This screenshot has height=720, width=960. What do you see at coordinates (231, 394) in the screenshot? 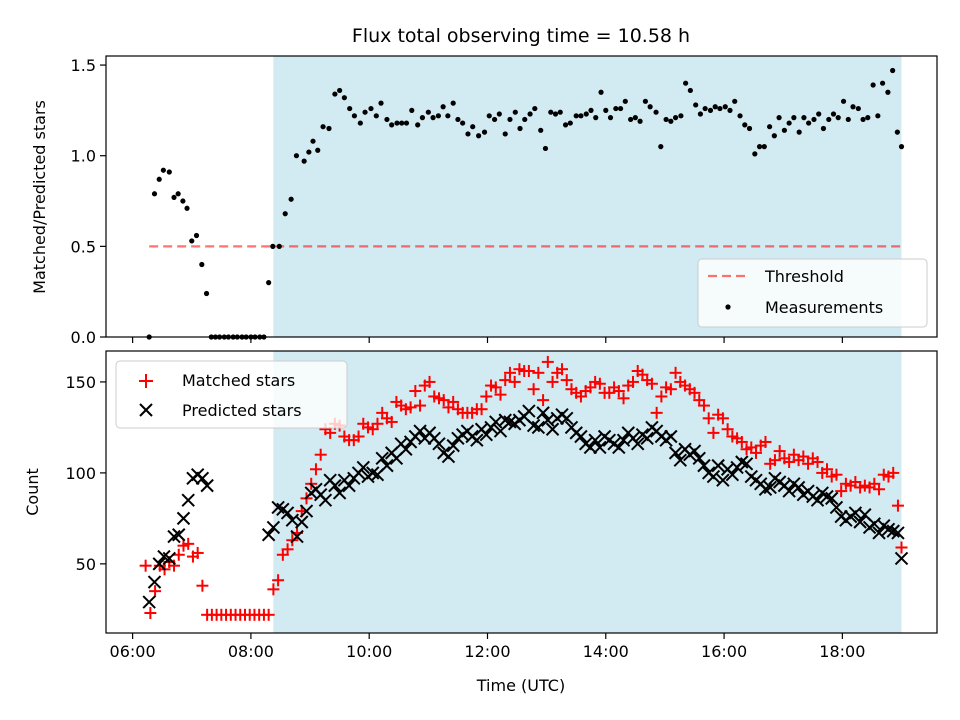
I see `bottom-legend: Matched stars Predicted stars` at bounding box center [231, 394].